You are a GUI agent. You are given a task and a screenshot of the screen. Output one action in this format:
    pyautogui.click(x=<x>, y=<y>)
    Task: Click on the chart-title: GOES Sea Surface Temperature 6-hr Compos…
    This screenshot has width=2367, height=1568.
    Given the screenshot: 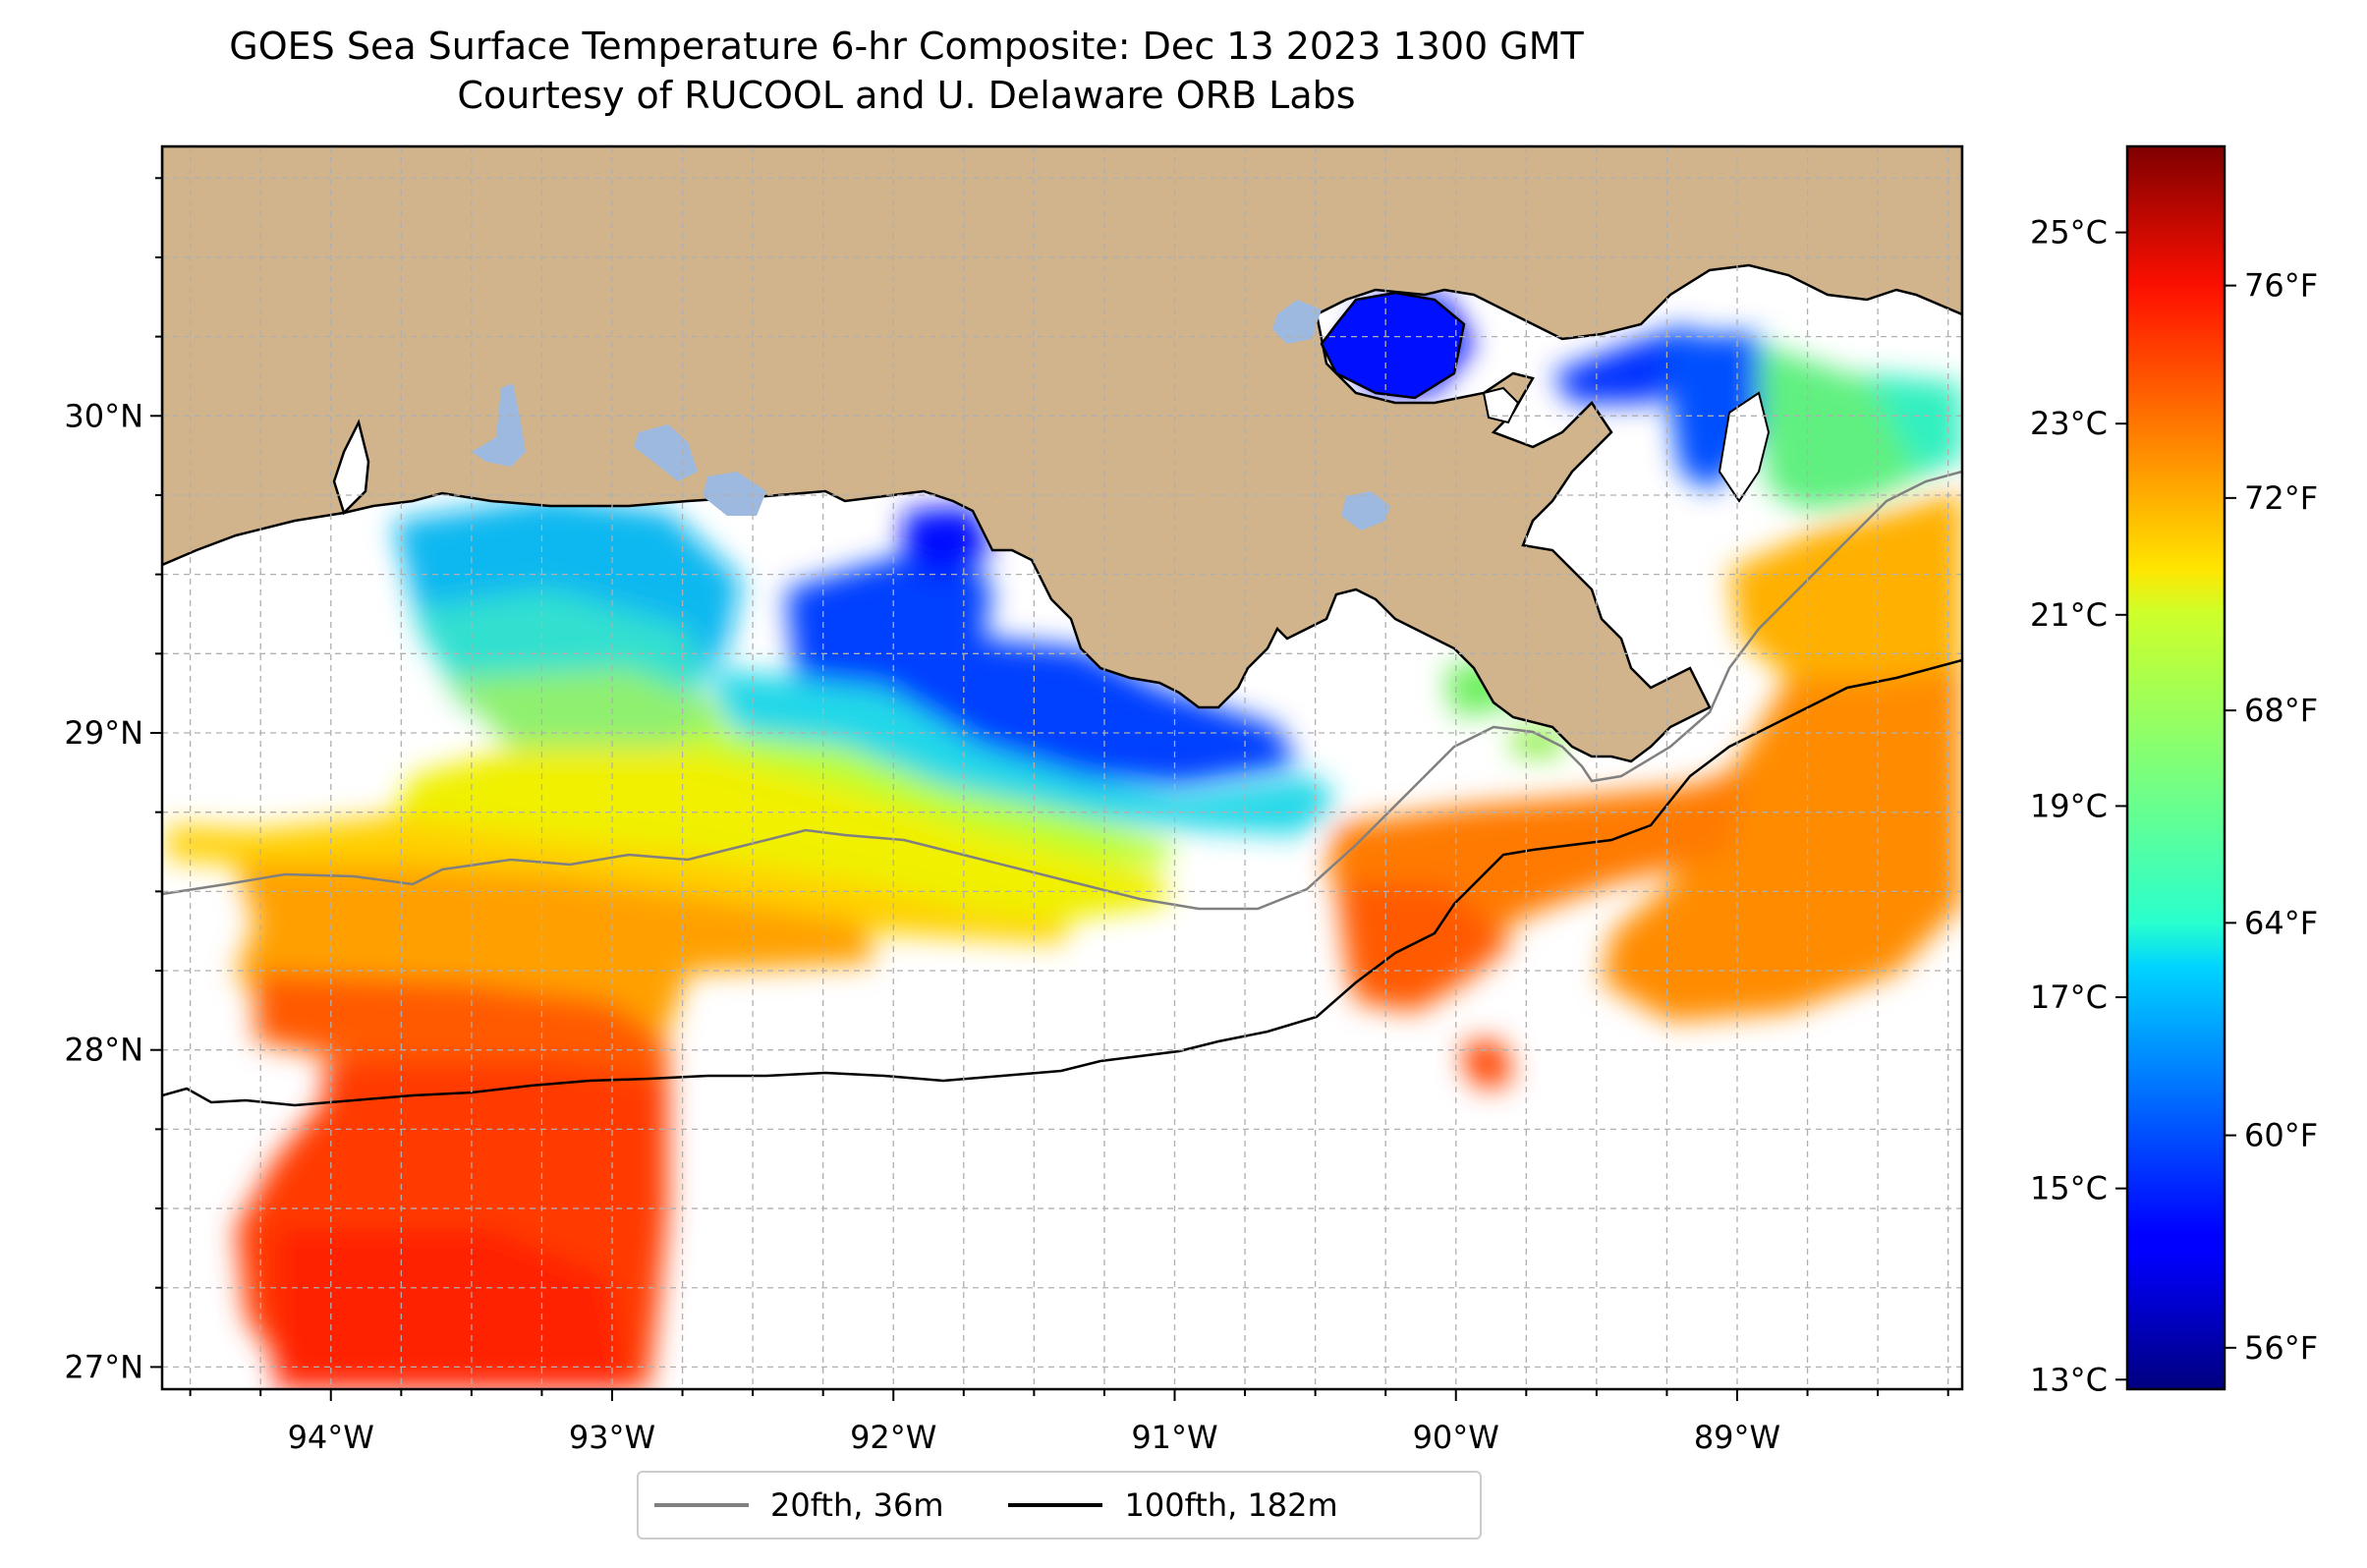 What is the action you would take?
    pyautogui.click(x=906, y=71)
    